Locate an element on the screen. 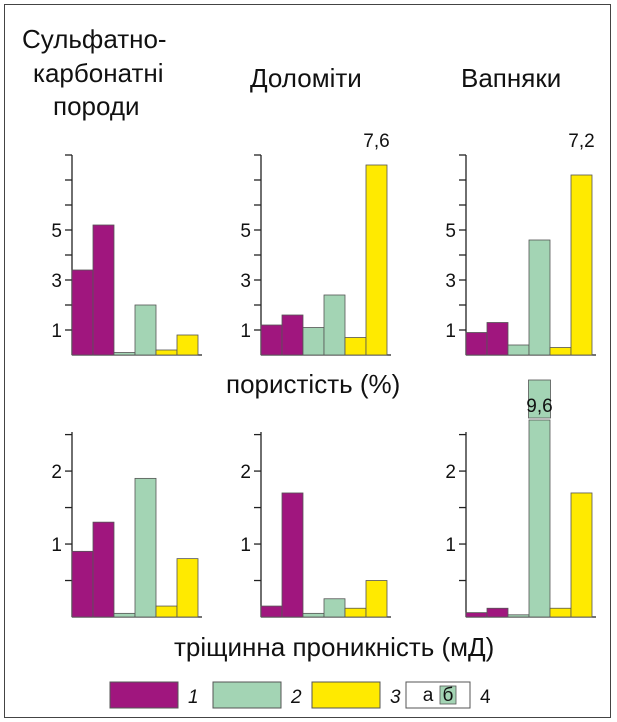 The height and width of the screenshot is (722, 617). legend-number-3: 3 is located at coordinates (395, 697).